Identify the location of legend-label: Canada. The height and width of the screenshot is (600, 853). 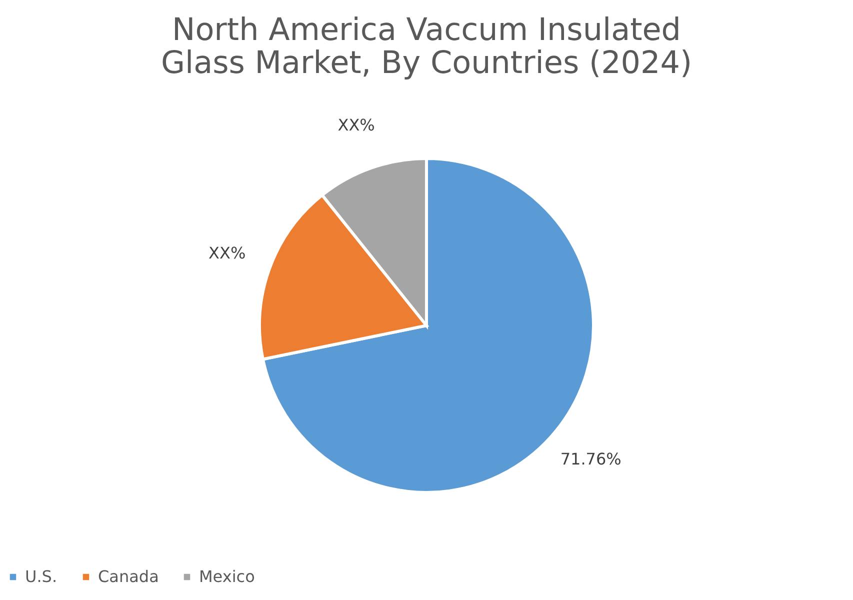
(128, 576).